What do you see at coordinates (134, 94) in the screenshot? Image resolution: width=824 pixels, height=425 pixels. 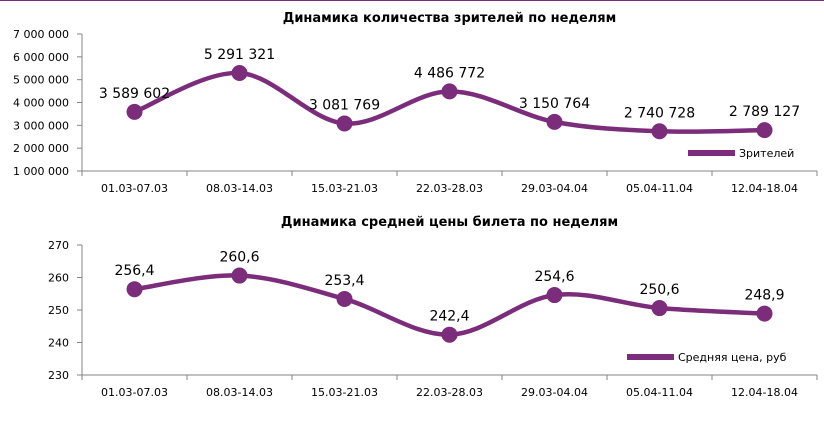 I see `data-label: 3 589 602` at bounding box center [134, 94].